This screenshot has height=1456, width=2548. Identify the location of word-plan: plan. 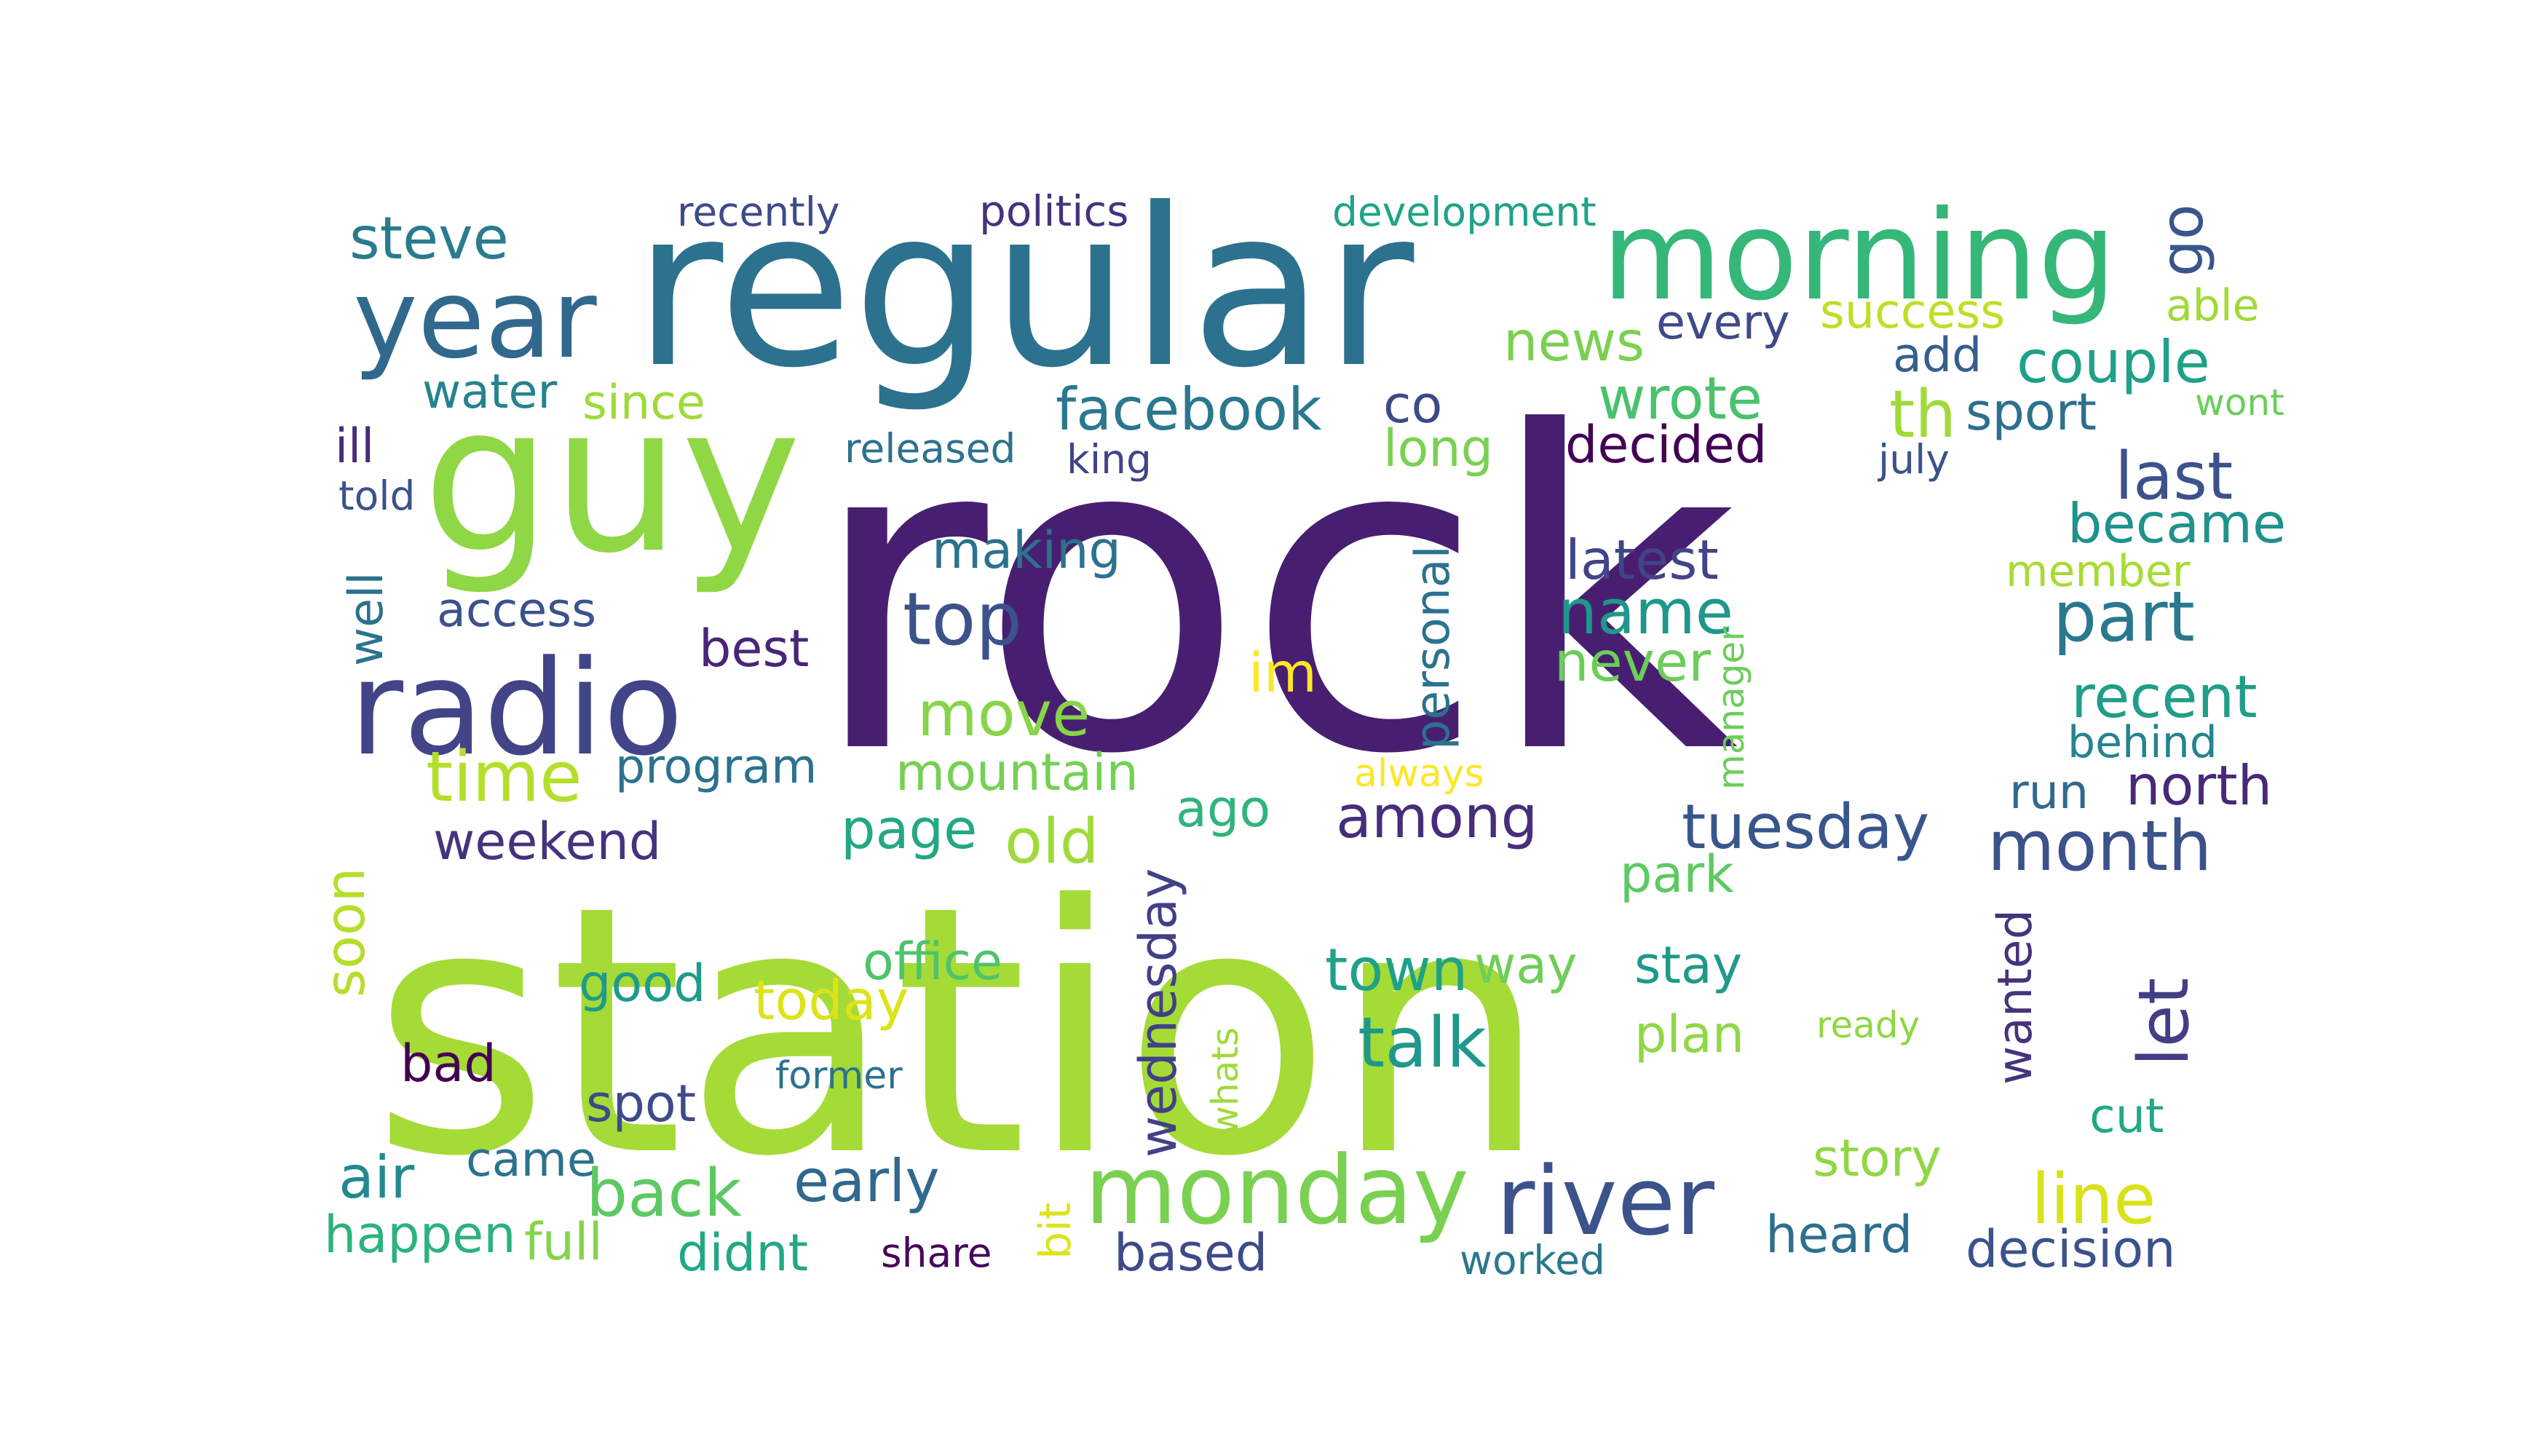
(1689, 1034).